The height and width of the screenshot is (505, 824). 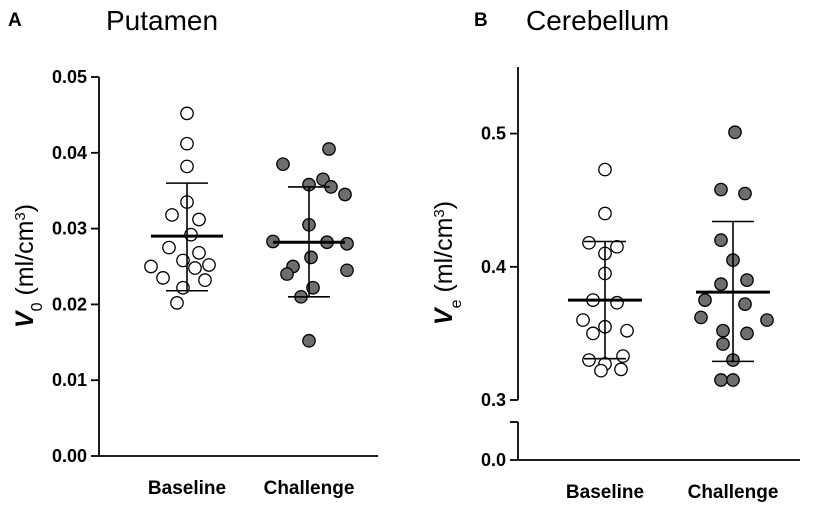 What do you see at coordinates (25, 208) in the screenshot?
I see `panel-a-y-label-close: )` at bounding box center [25, 208].